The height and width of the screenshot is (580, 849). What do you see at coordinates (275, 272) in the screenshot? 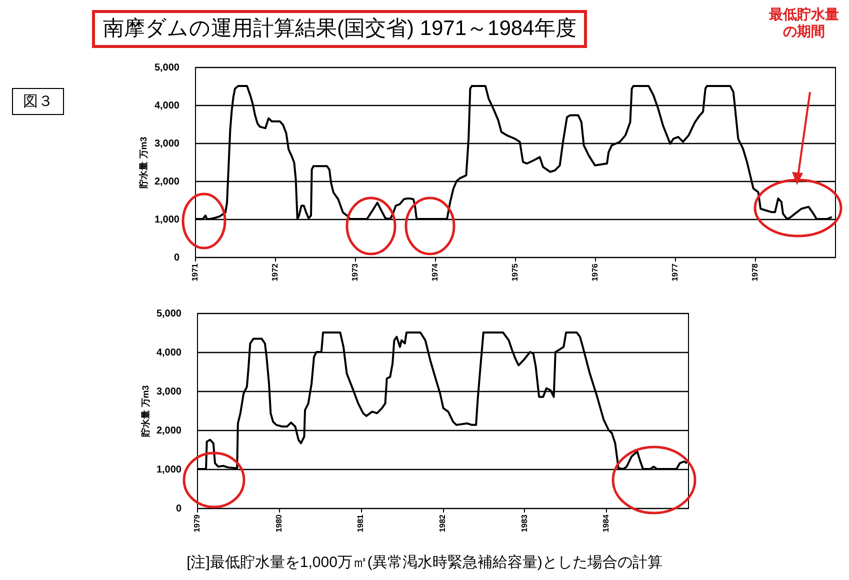
I see `x-tick-label: 1972` at bounding box center [275, 272].